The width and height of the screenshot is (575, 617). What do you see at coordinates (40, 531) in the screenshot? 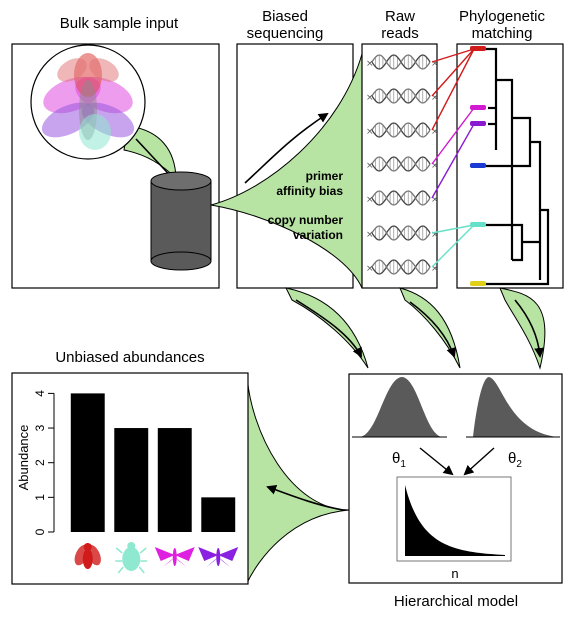
I see `y-tick-label: 0` at bounding box center [40, 531].